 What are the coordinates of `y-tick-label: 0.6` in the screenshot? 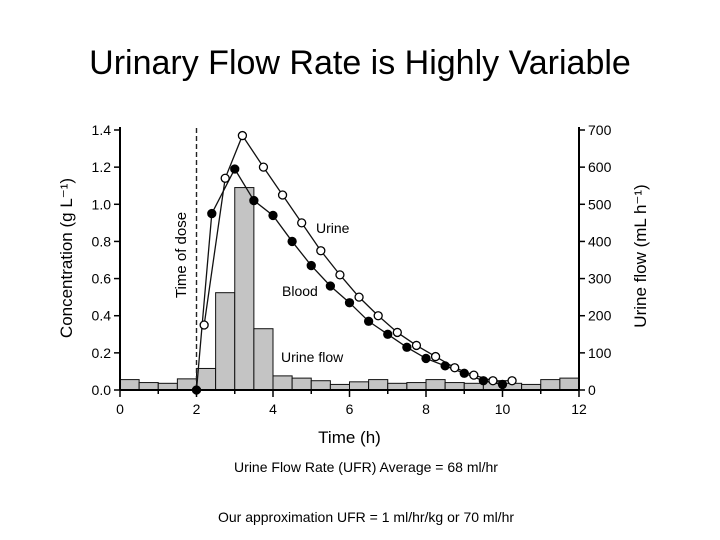 It's located at (102, 279).